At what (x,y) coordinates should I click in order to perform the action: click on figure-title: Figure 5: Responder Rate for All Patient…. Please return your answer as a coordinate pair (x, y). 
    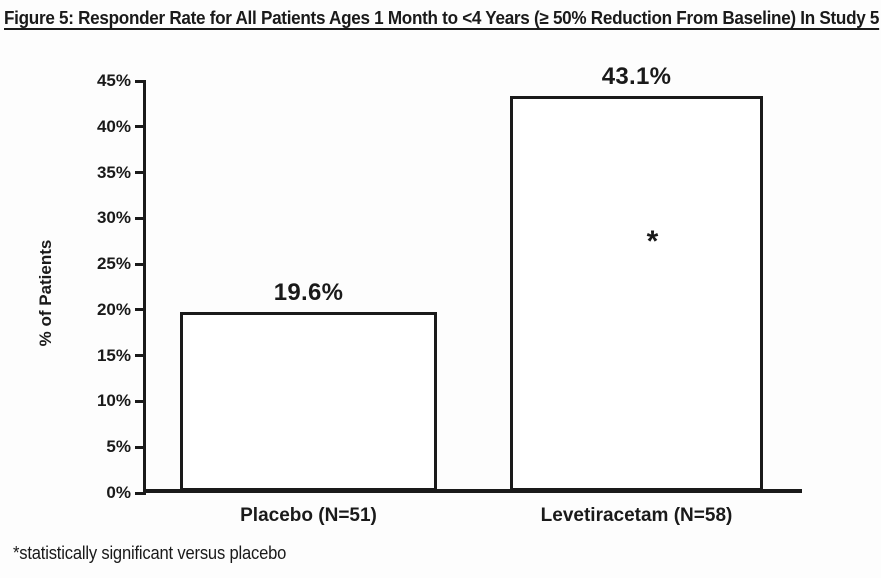
    Looking at the image, I should click on (442, 18).